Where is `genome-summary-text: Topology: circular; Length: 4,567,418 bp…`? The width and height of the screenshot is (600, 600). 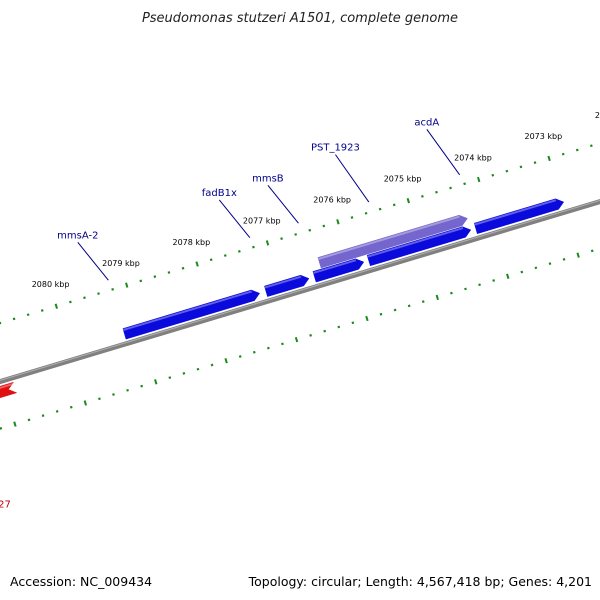 genome-summary-text: Topology: circular; Length: 4,567,418 bp… is located at coordinates (420, 581).